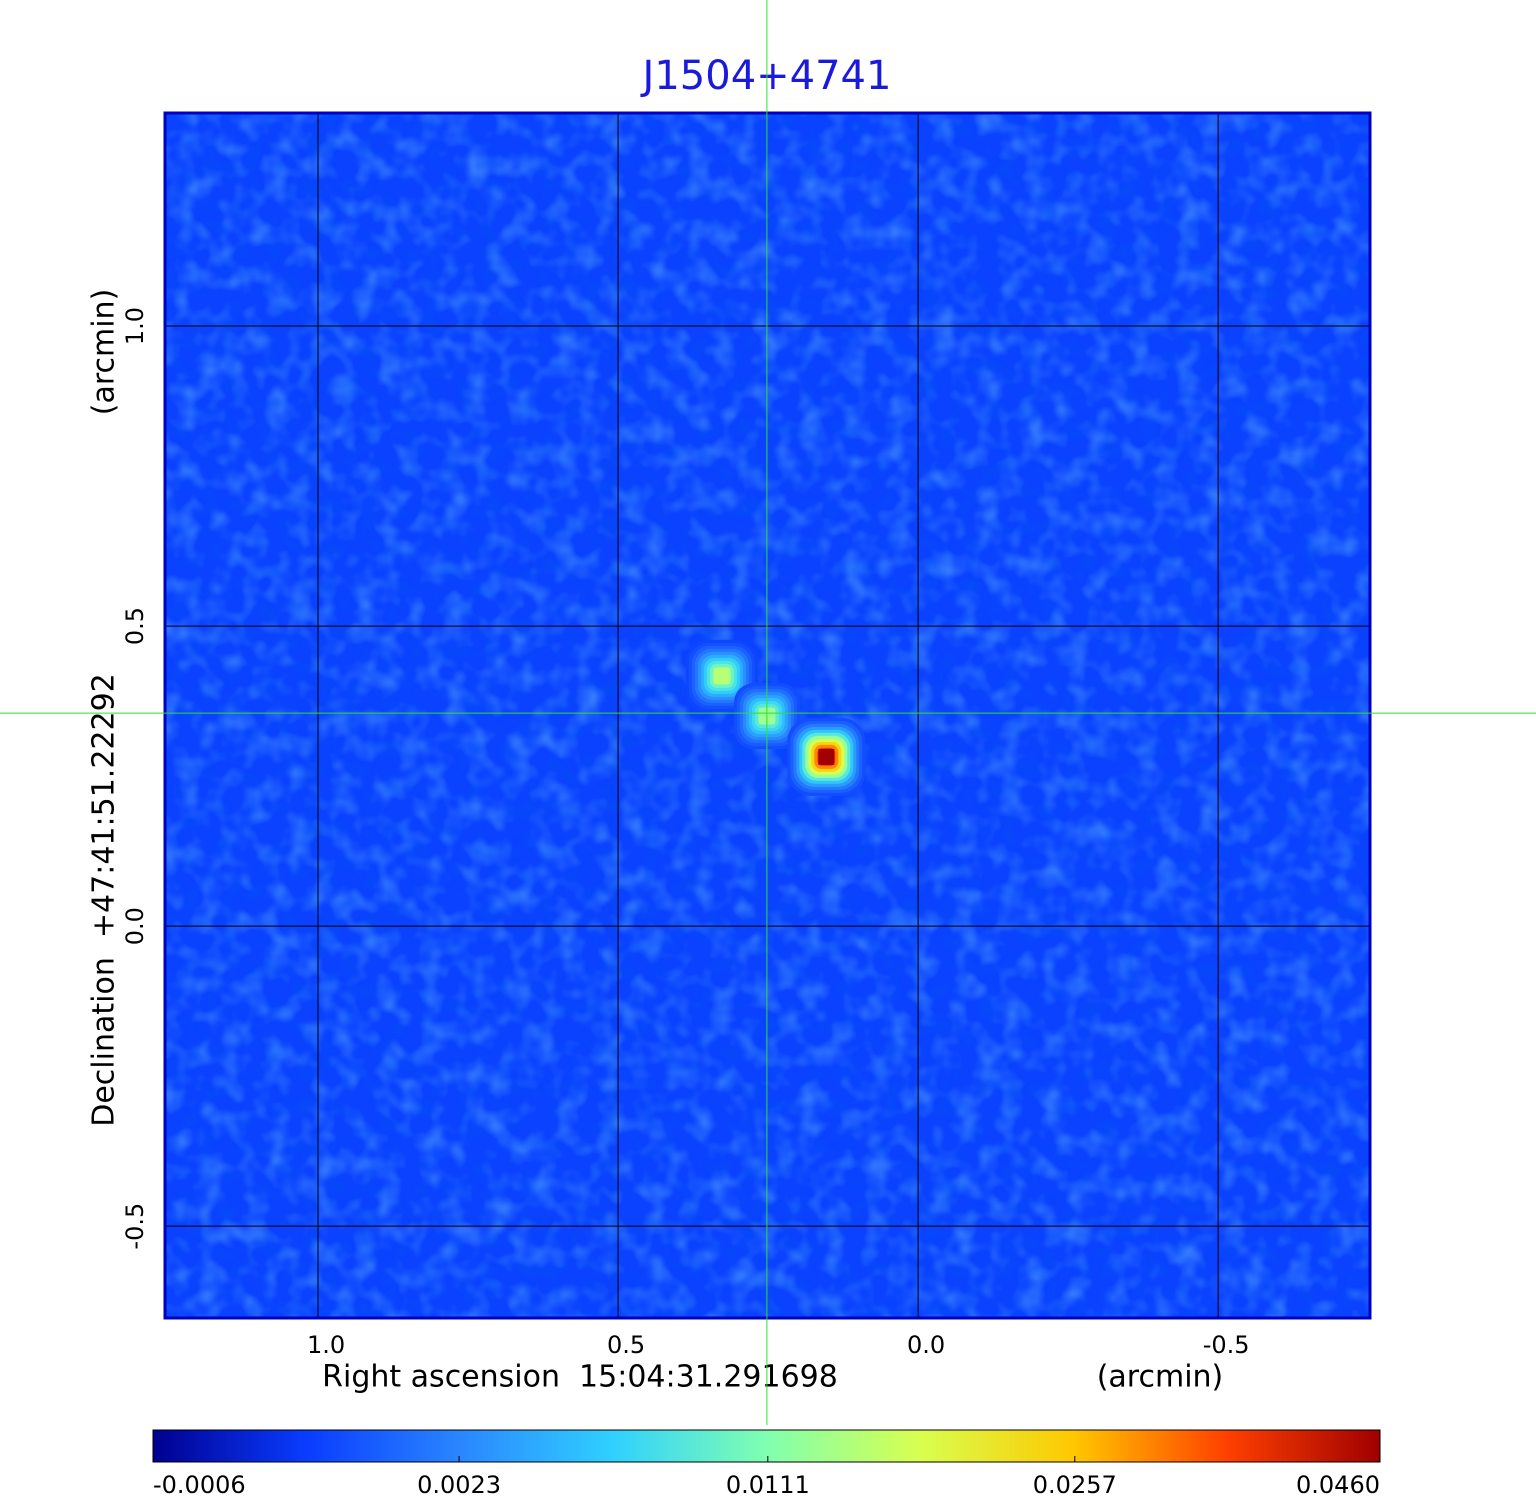  I want to click on x-axis-label: Right ascension 15:04:31.291698, so click(580, 1377).